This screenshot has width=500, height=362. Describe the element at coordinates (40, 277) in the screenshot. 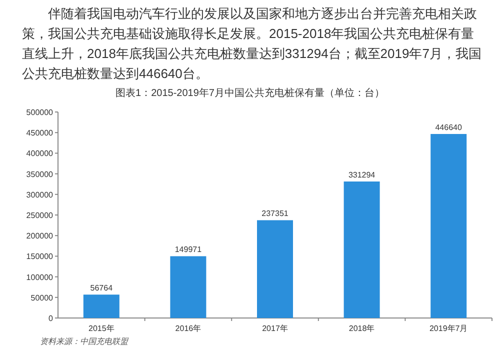

I see `y-tick-label: 100000` at that location.